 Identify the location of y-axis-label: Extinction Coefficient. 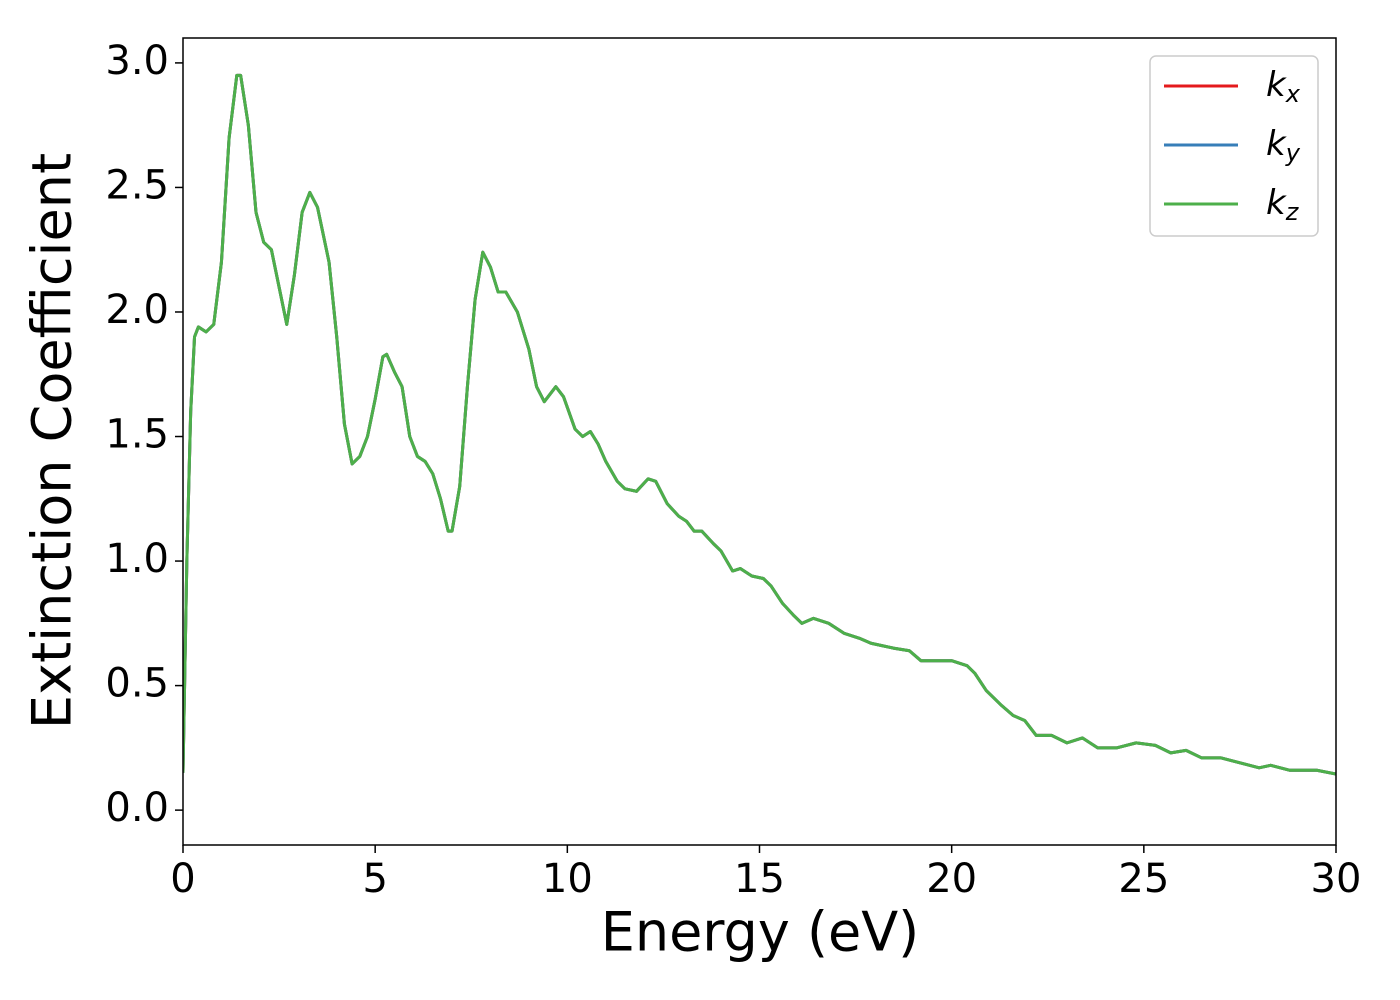
(52, 441).